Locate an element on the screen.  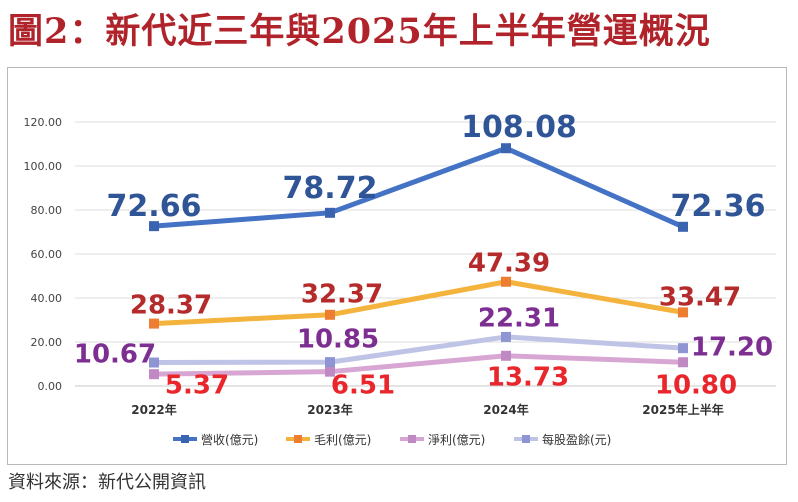
data-label: 28.37 is located at coordinates (171, 305).